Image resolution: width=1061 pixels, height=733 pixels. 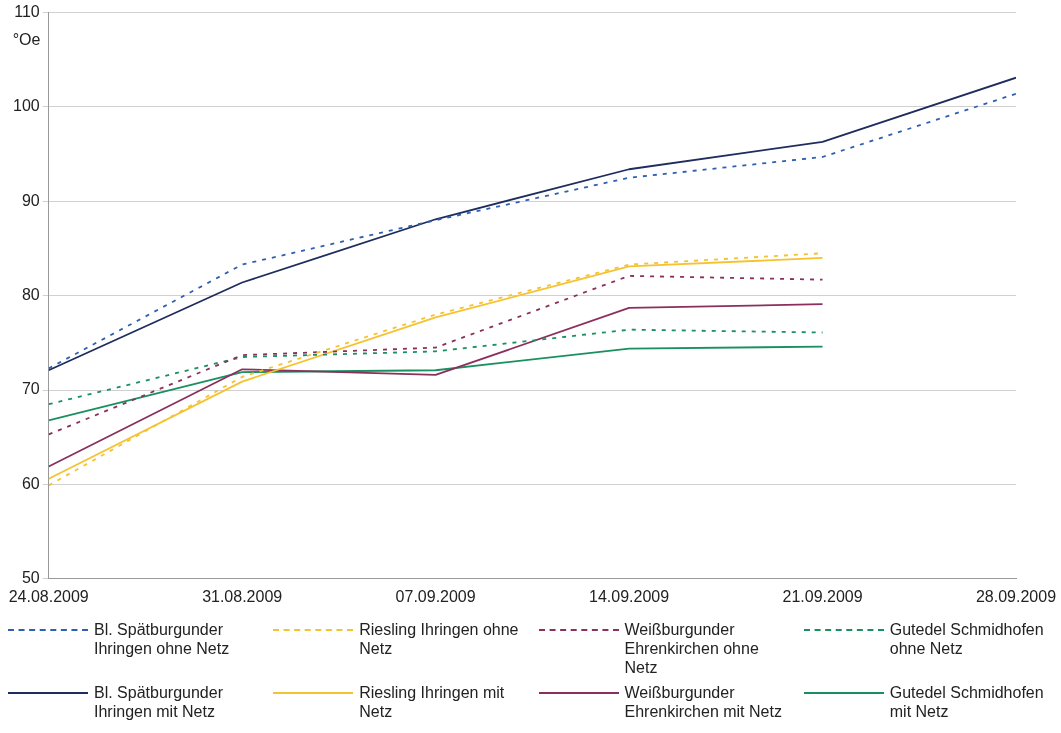 What do you see at coordinates (30, 483) in the screenshot?
I see `y-tick-label: 60` at bounding box center [30, 483].